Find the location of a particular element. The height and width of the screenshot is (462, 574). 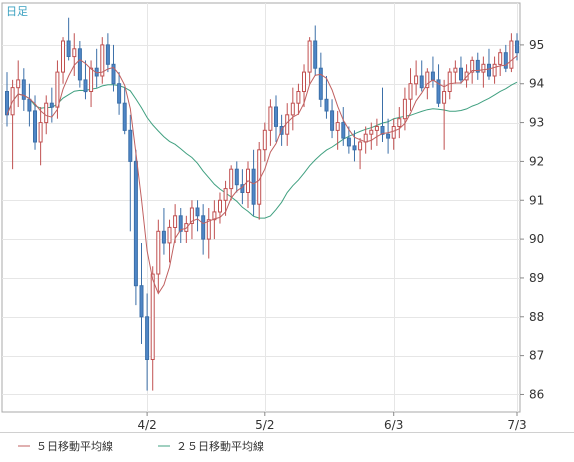

x-tick-label: 7/3 is located at coordinates (516, 425).